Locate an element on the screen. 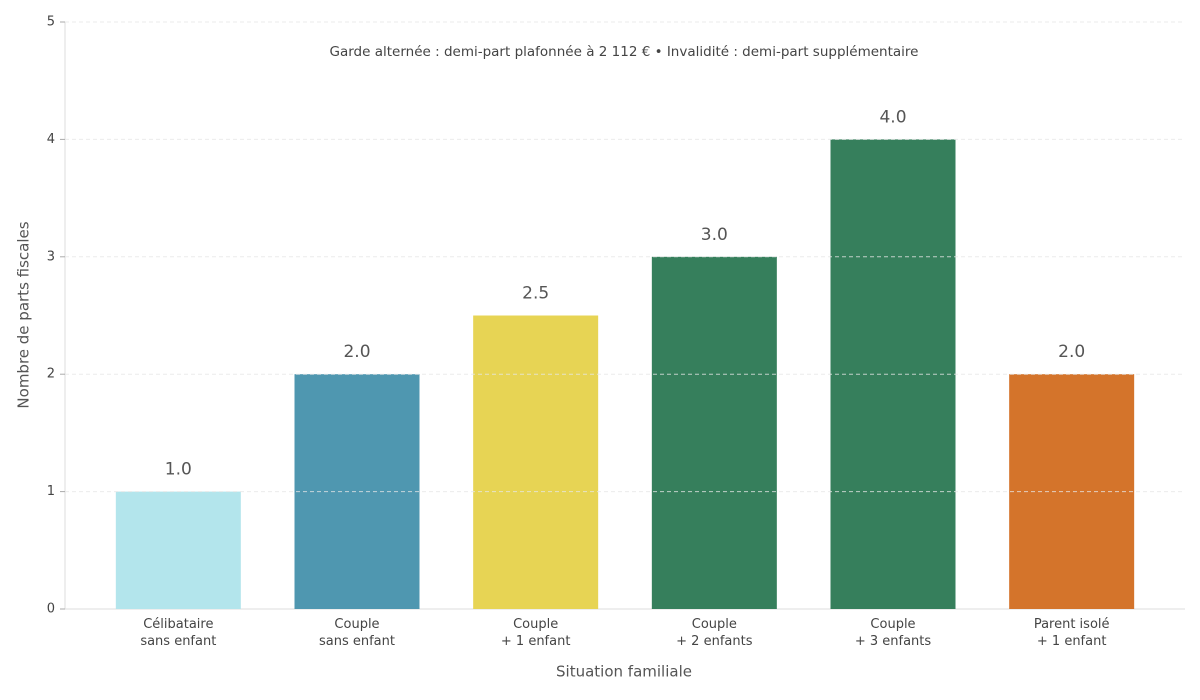 The image size is (1200, 700). y-tick-label: 1 is located at coordinates (51, 491).